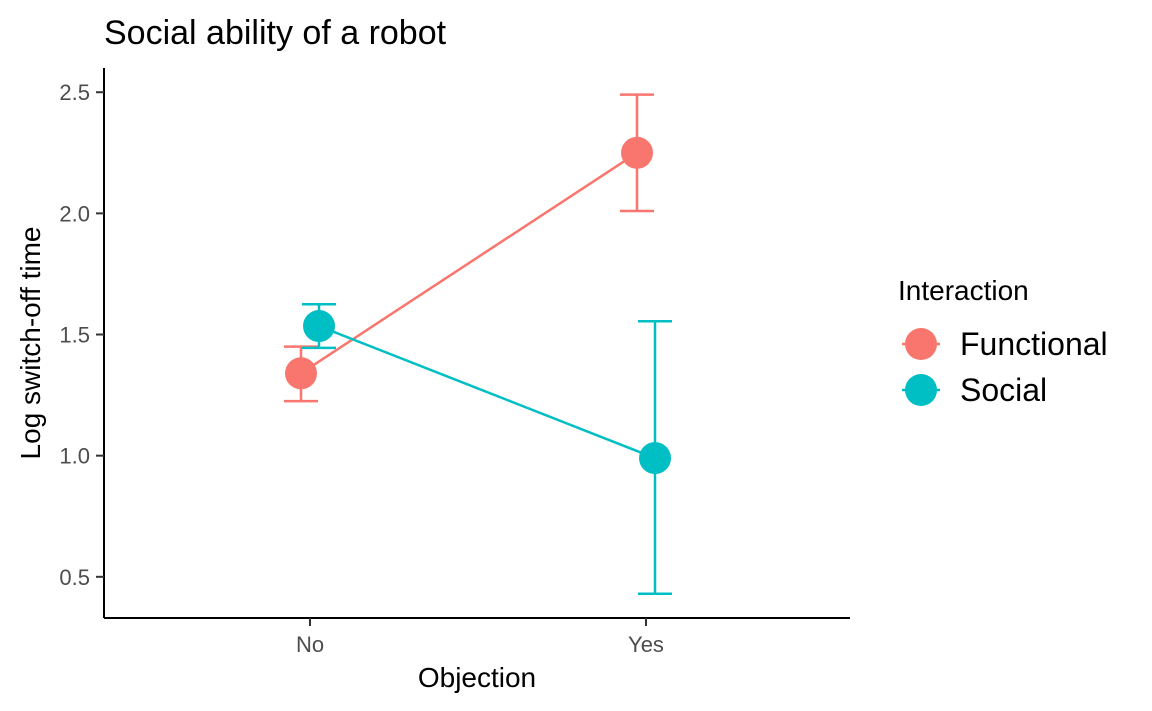  I want to click on legend-item-social: Social, so click(974, 390).